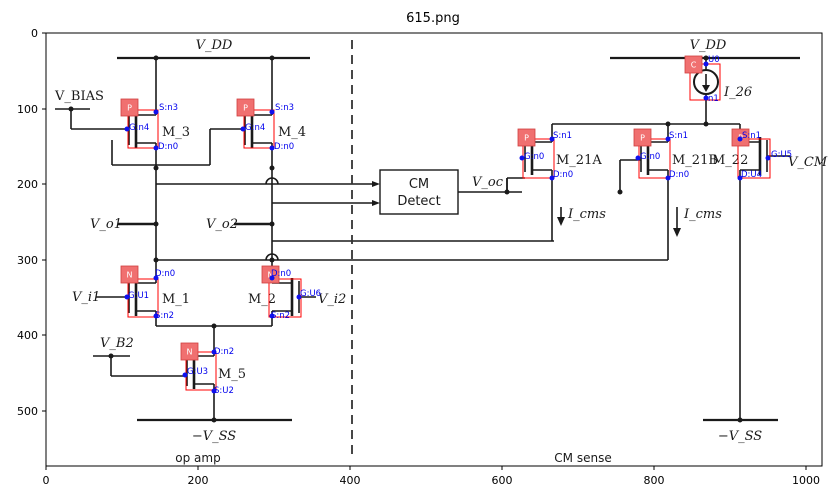  I want to click on icms-a-label: I_cms, so click(586, 214).